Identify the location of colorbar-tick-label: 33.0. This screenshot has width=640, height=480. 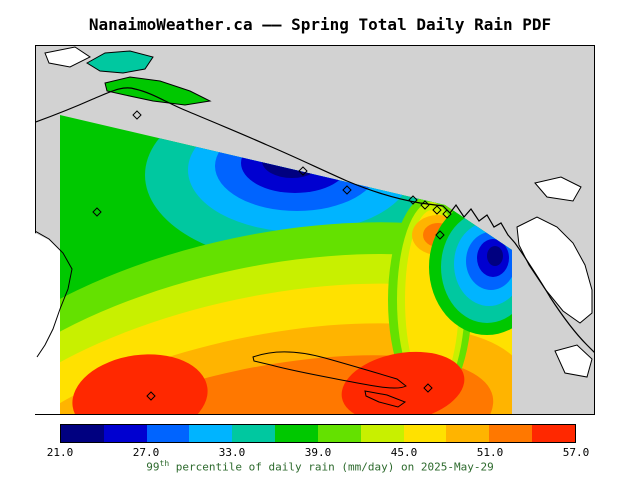
(232, 452).